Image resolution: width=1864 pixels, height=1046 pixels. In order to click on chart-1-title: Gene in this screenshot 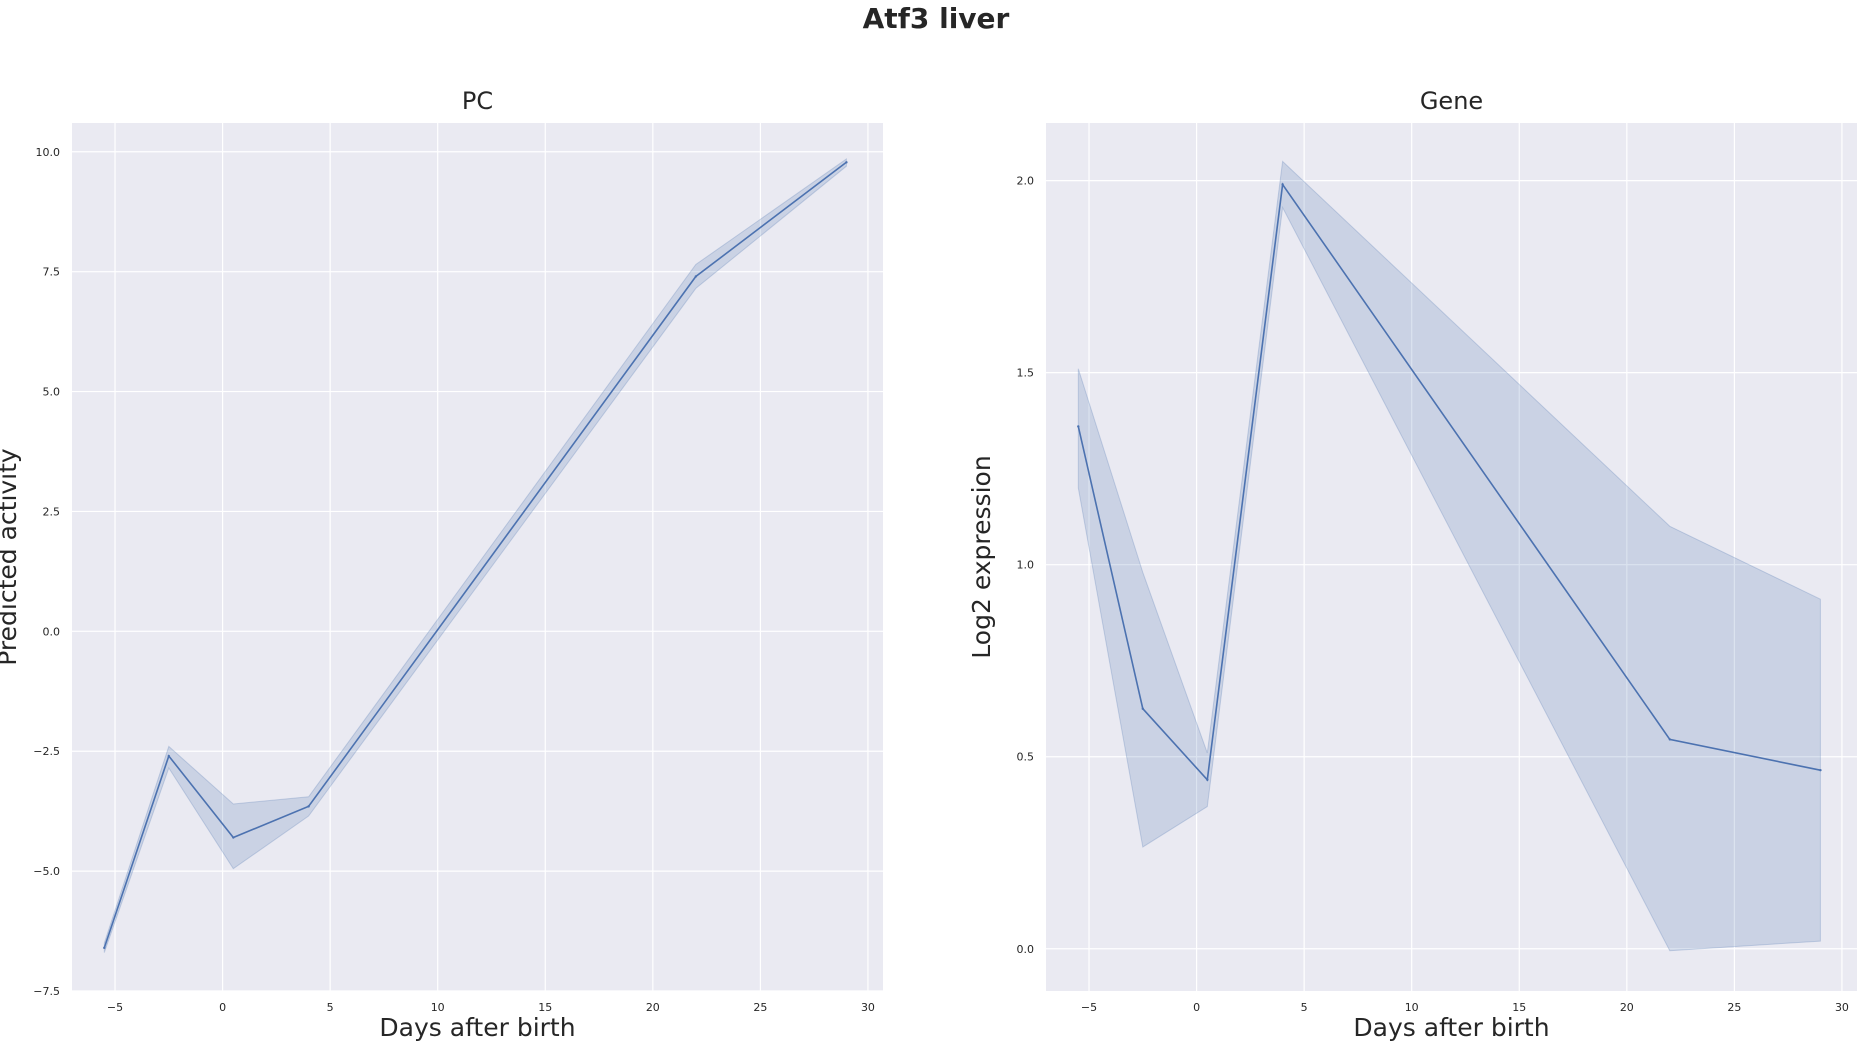, I will do `click(1451, 101)`.